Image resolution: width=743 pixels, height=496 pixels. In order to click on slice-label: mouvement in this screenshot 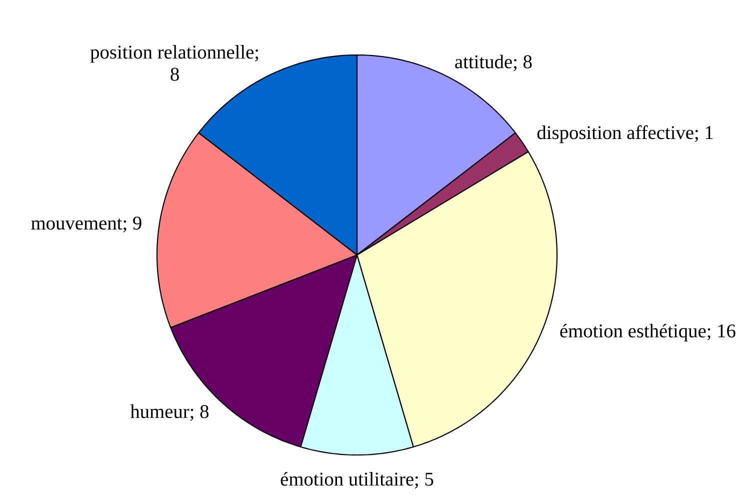, I will do `click(76, 224)`.